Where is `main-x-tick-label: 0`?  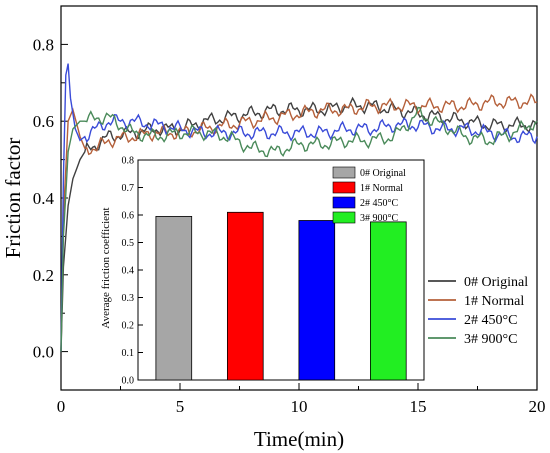 main-x-tick-label: 0 is located at coordinates (61, 406).